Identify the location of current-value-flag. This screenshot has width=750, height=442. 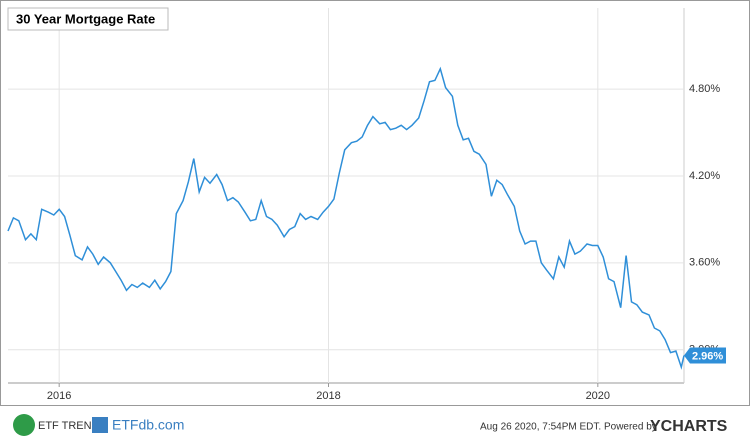
(705, 355).